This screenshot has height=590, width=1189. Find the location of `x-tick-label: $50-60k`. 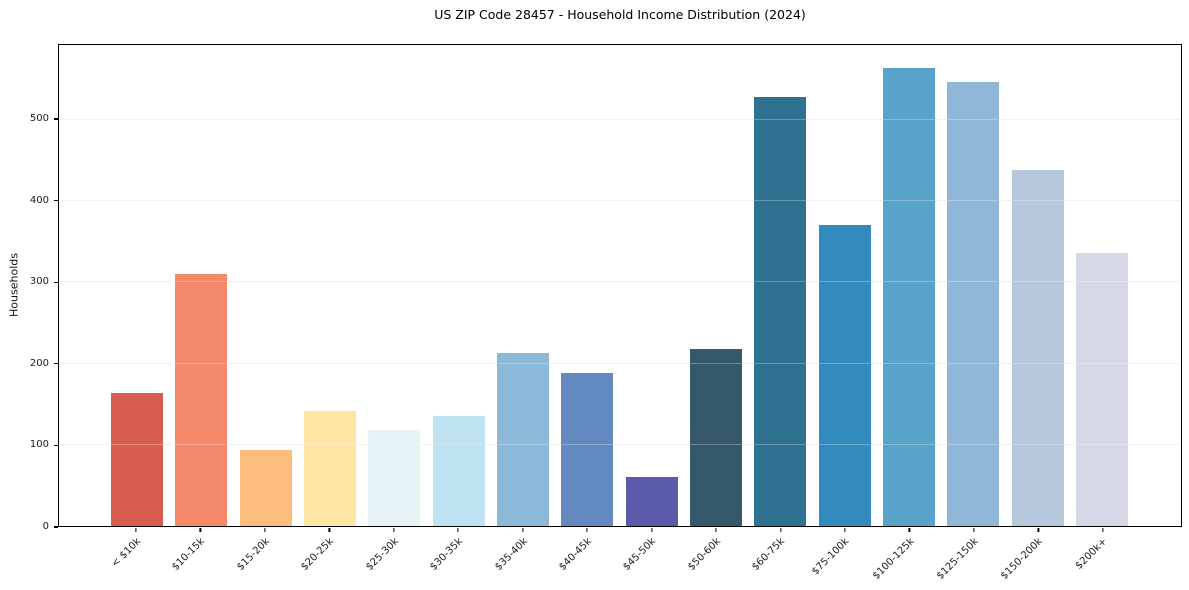

x-tick-label: $50-60k is located at coordinates (704, 554).